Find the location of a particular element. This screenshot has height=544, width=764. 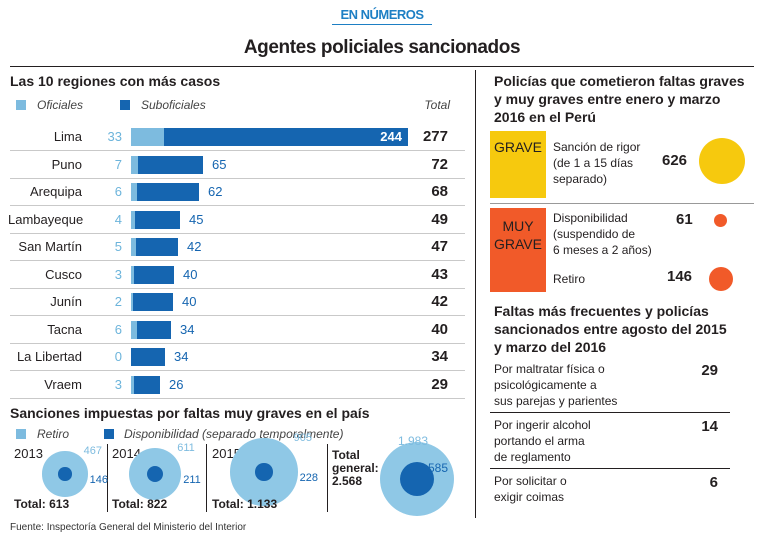

muy-grave-box is located at coordinates (518, 250).